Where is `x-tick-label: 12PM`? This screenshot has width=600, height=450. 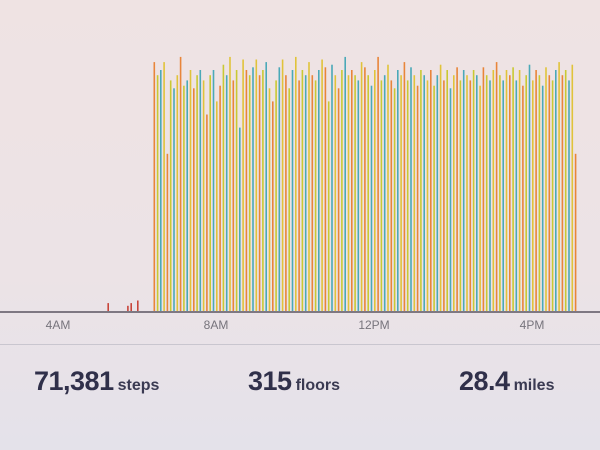 x-tick-label: 12PM is located at coordinates (373, 325).